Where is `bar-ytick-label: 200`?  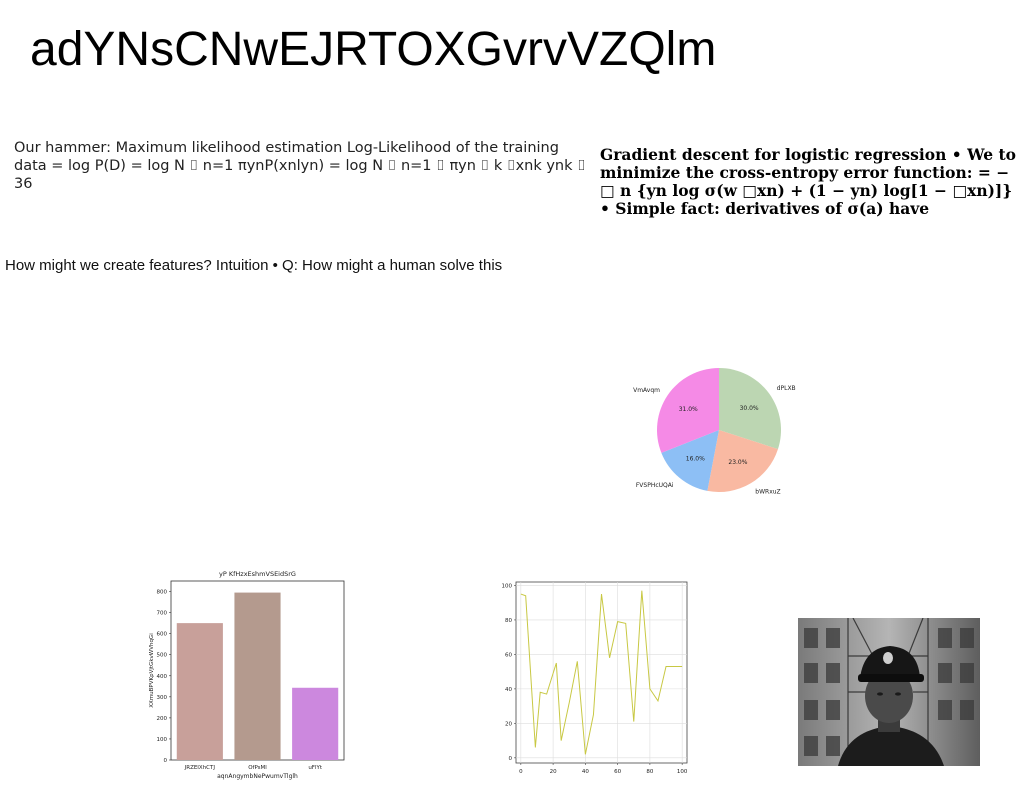 bar-ytick-label: 200 is located at coordinates (162, 719).